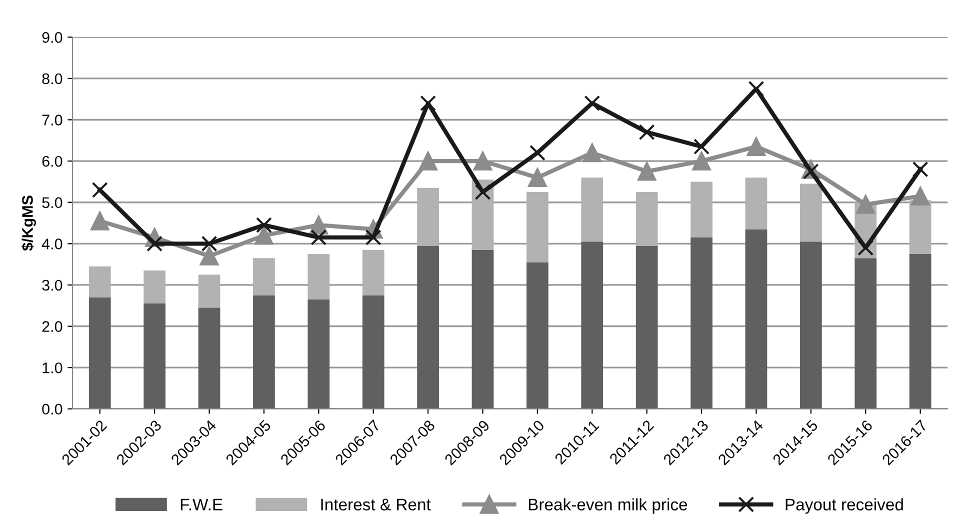 This screenshot has height=531, width=967. What do you see at coordinates (52, 161) in the screenshot?
I see `y-tick-label: 6.0` at bounding box center [52, 161].